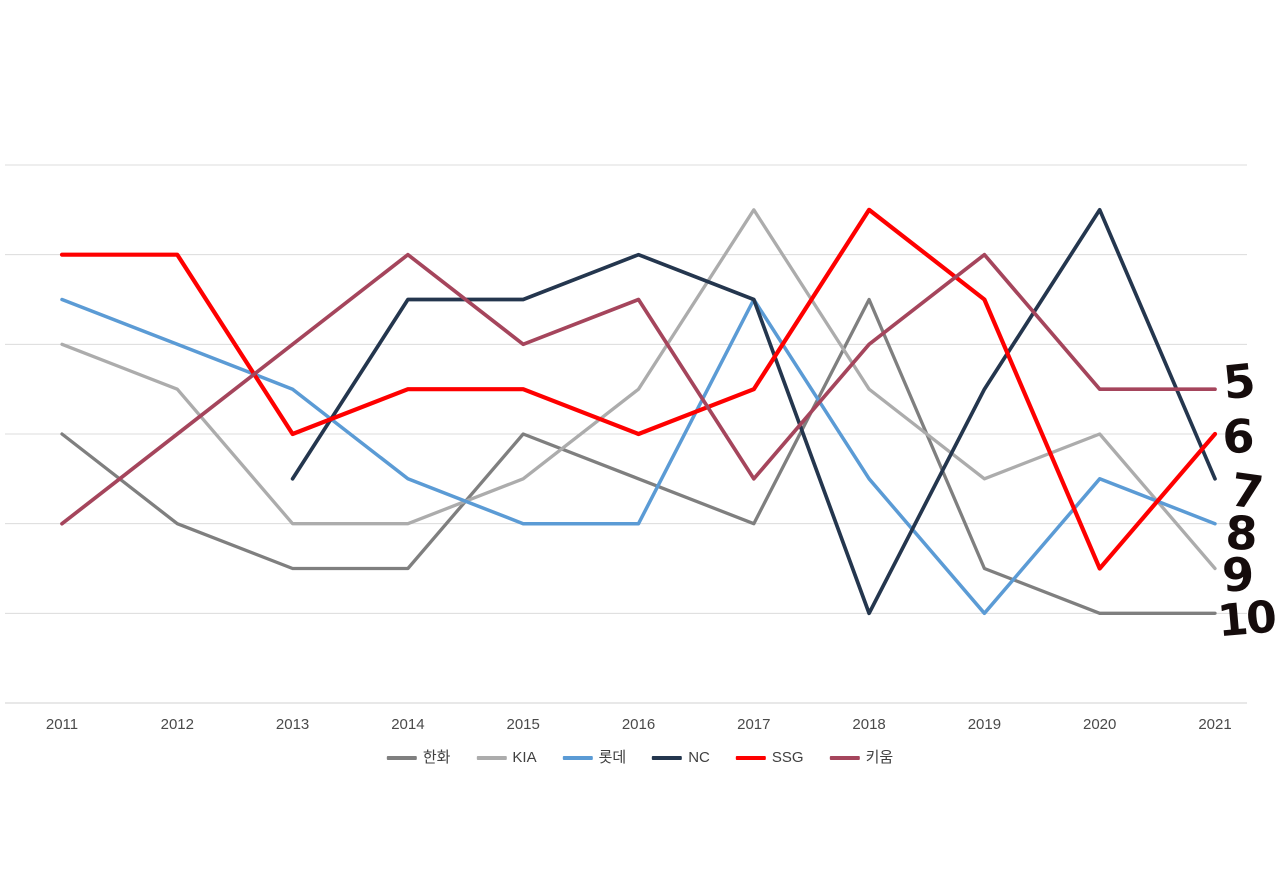 The image size is (1280, 889). What do you see at coordinates (667, 757) in the screenshot?
I see `legend-swatch-NC` at bounding box center [667, 757].